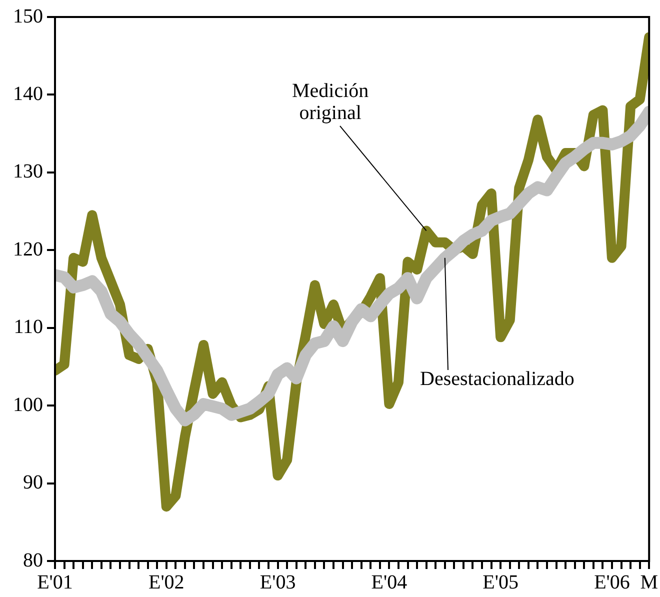  What do you see at coordinates (28, 327) in the screenshot?
I see `y-tick-label: 110` at bounding box center [28, 327].